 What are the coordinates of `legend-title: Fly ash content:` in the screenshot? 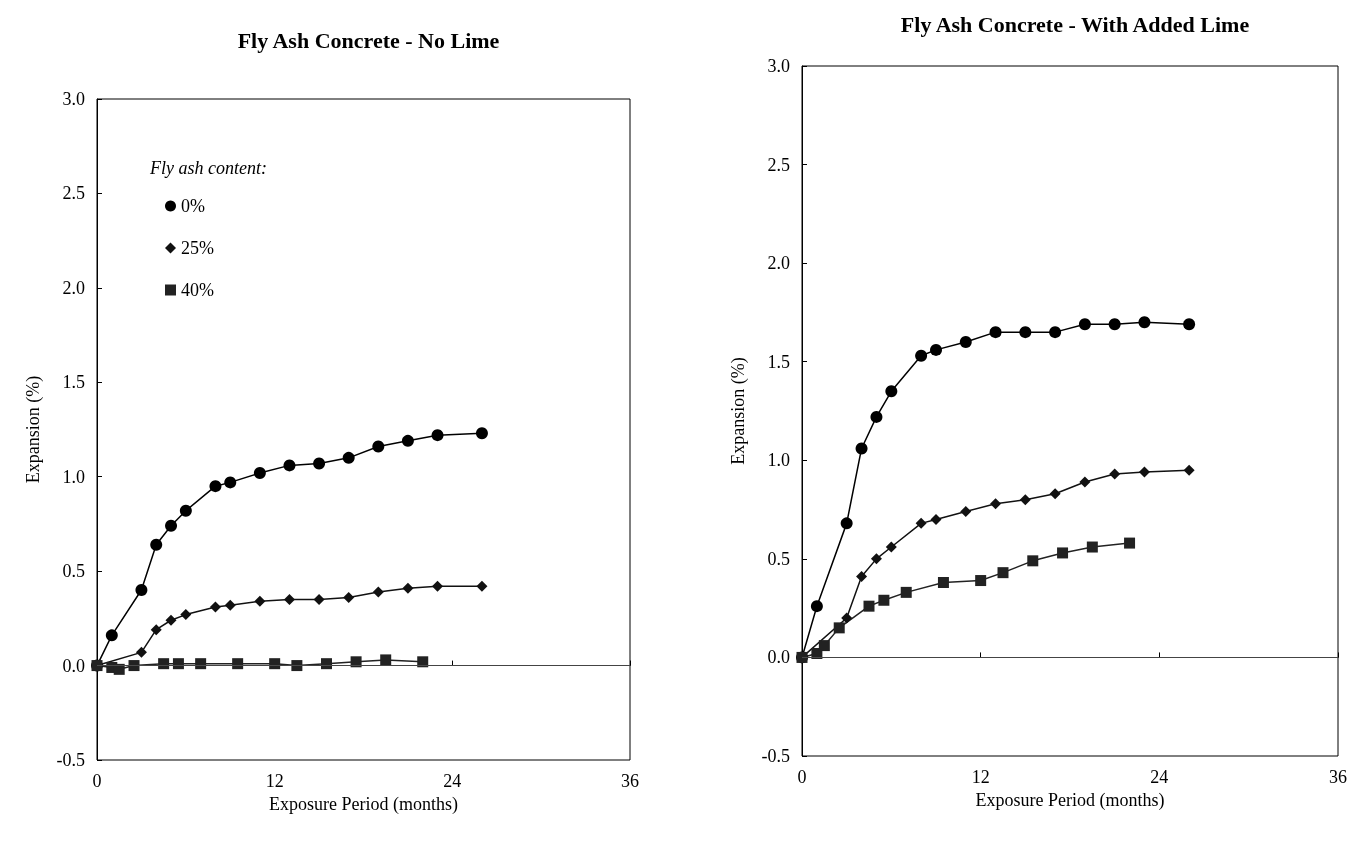 It's located at (208, 168).